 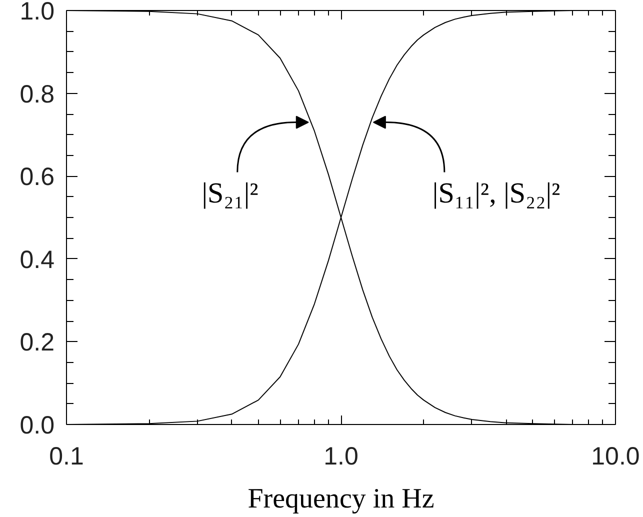 What do you see at coordinates (66, 456) in the screenshot?
I see `x-tick-label: 0.1` at bounding box center [66, 456].